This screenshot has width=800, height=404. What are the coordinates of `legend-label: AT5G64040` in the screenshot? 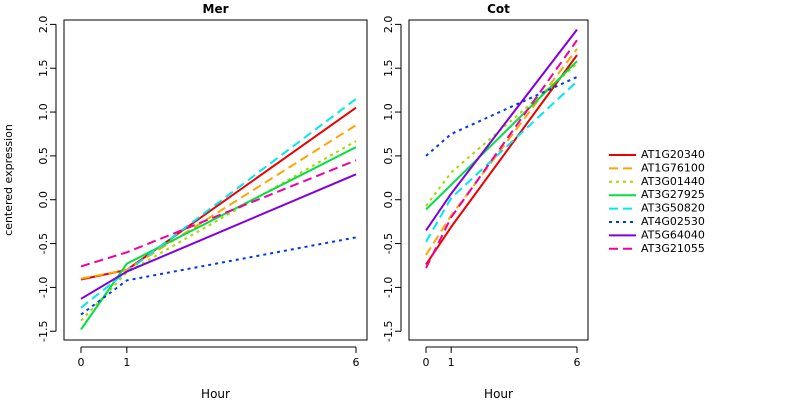 It's located at (673, 234).